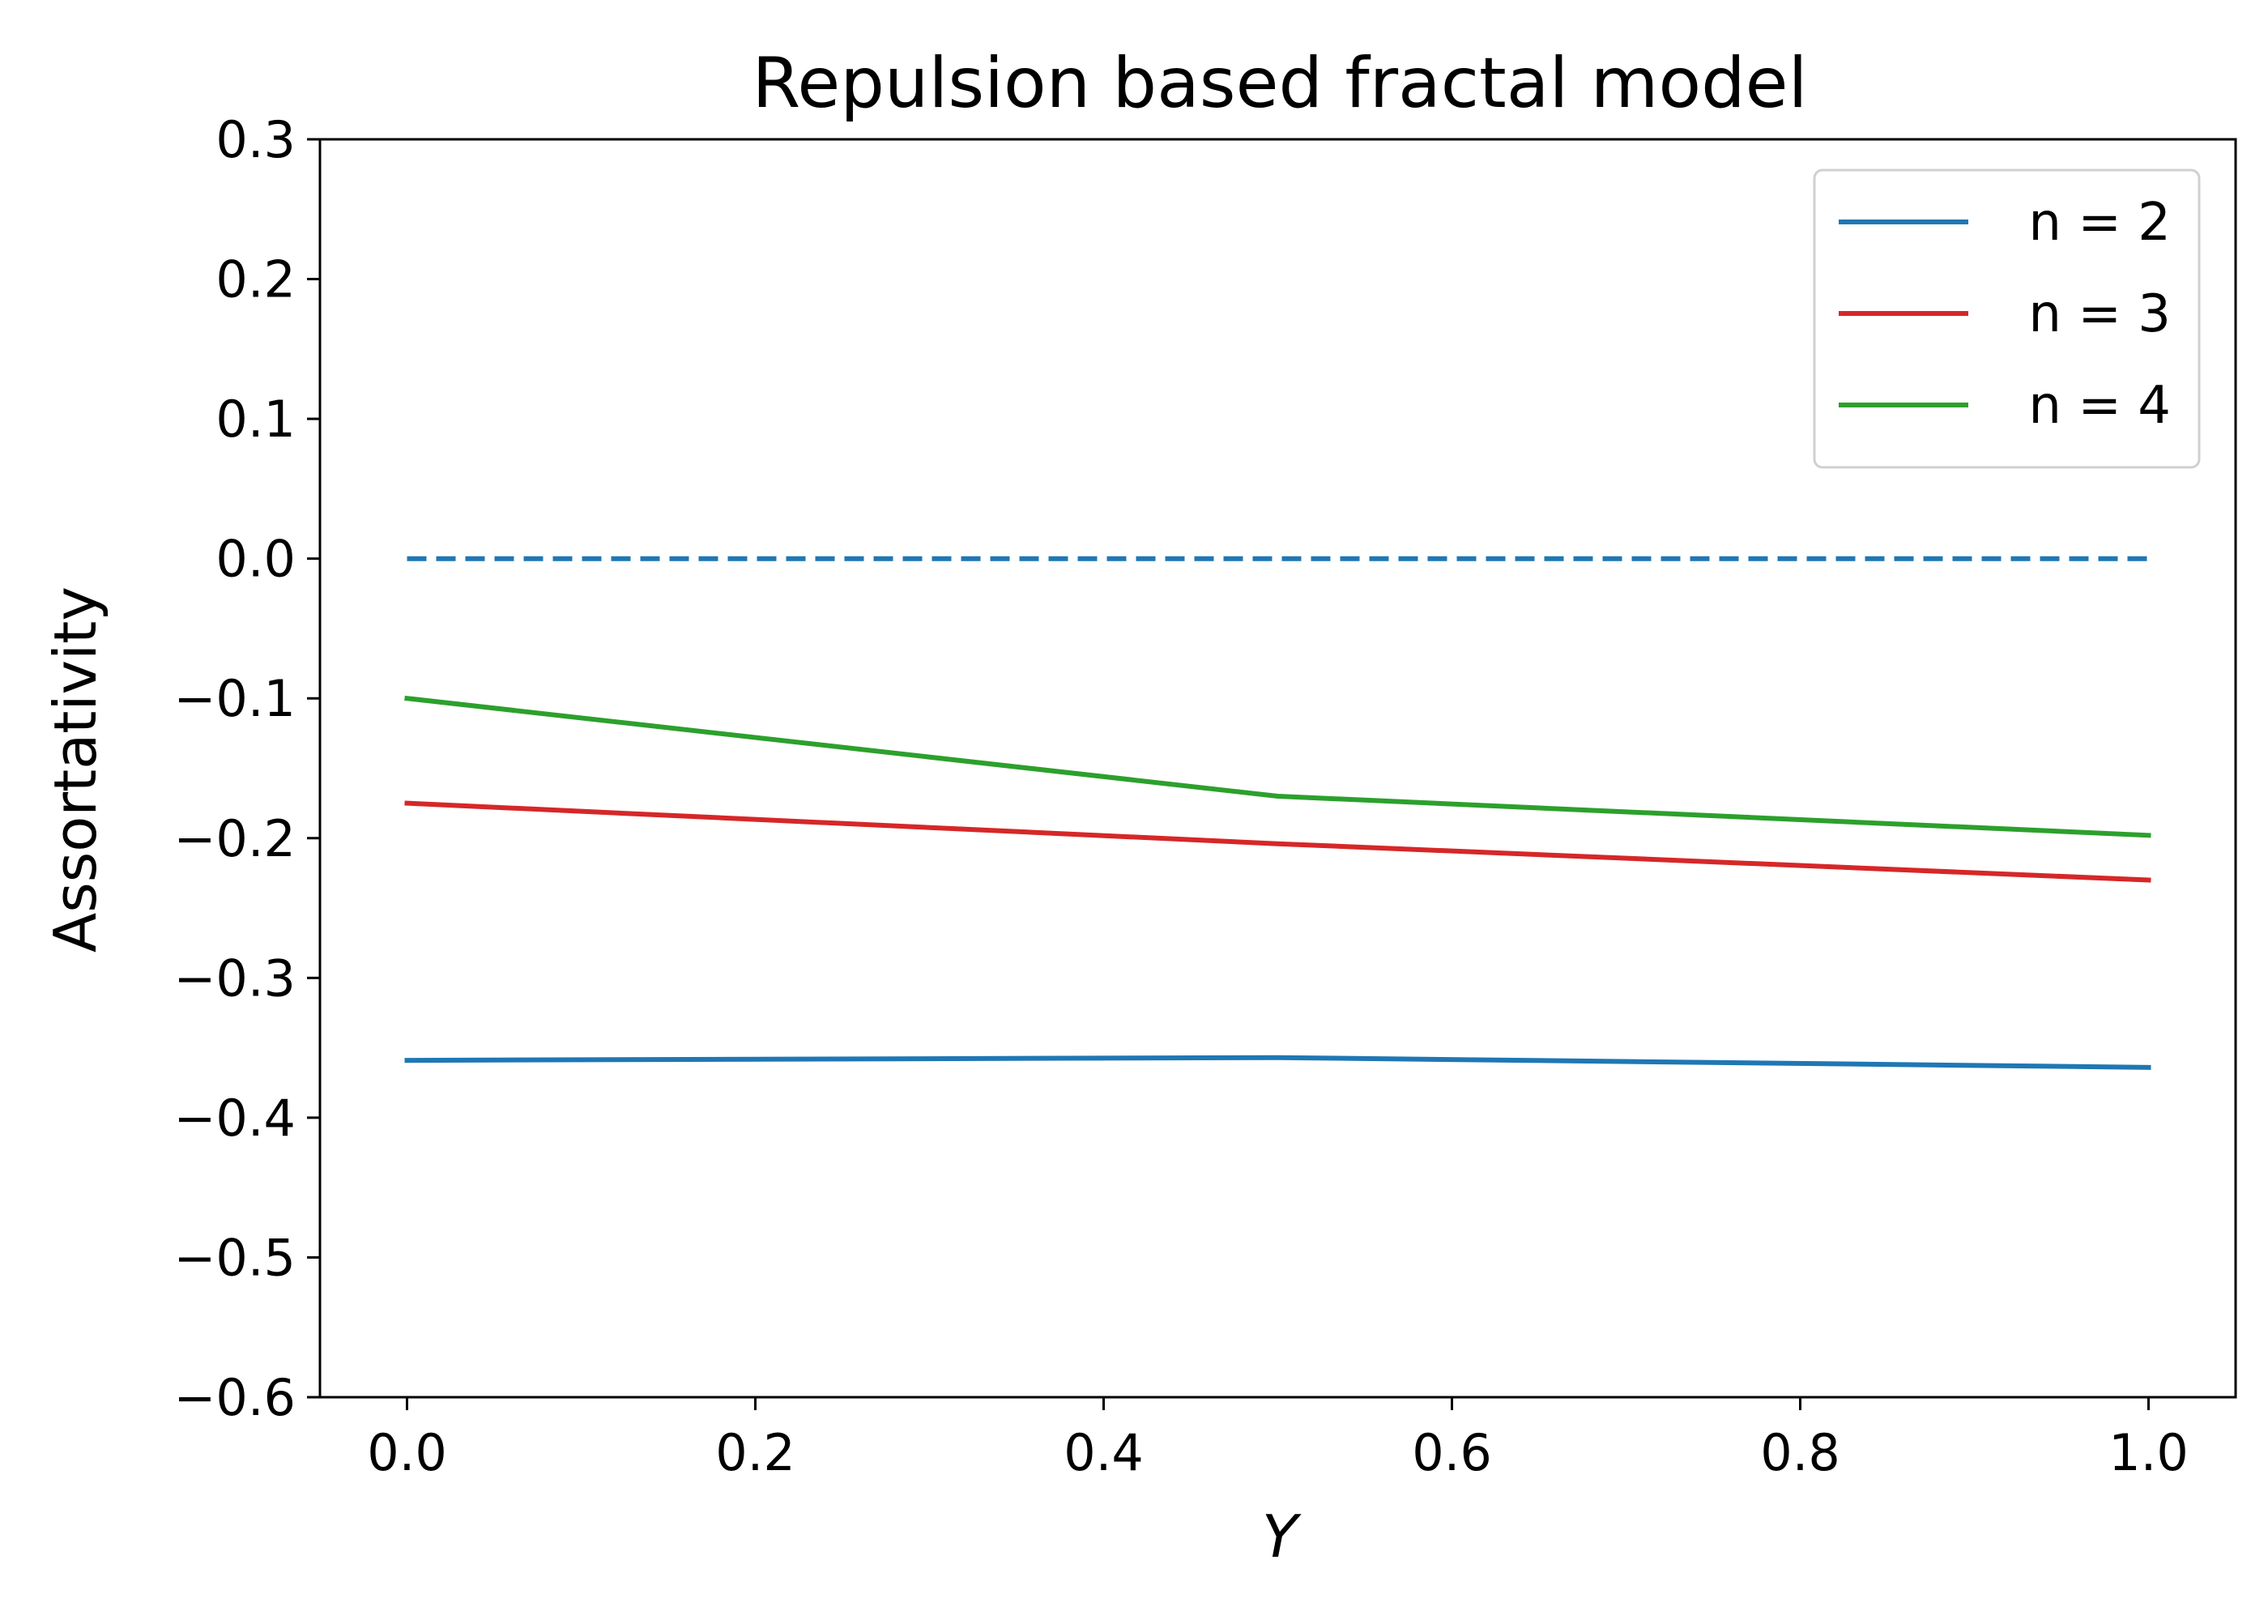 The width and height of the screenshot is (2268, 1624). Describe the element at coordinates (1452, 1452) in the screenshot. I see `x-tick-label: 0.6` at that location.